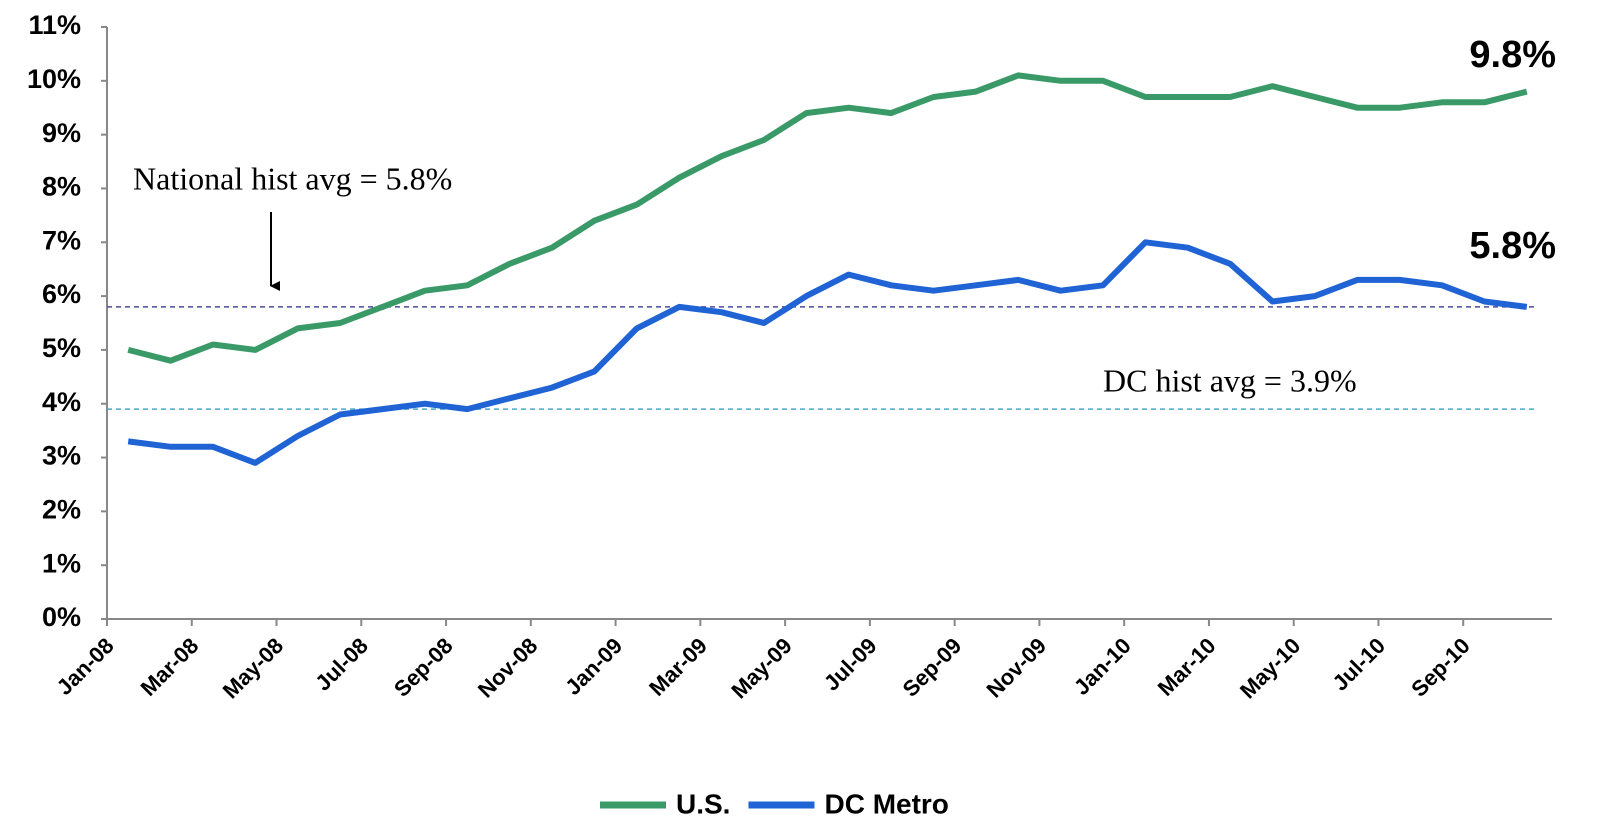 Image resolution: width=1606 pixels, height=840 pixels. I want to click on y-tick-label: 8%, so click(61, 187).